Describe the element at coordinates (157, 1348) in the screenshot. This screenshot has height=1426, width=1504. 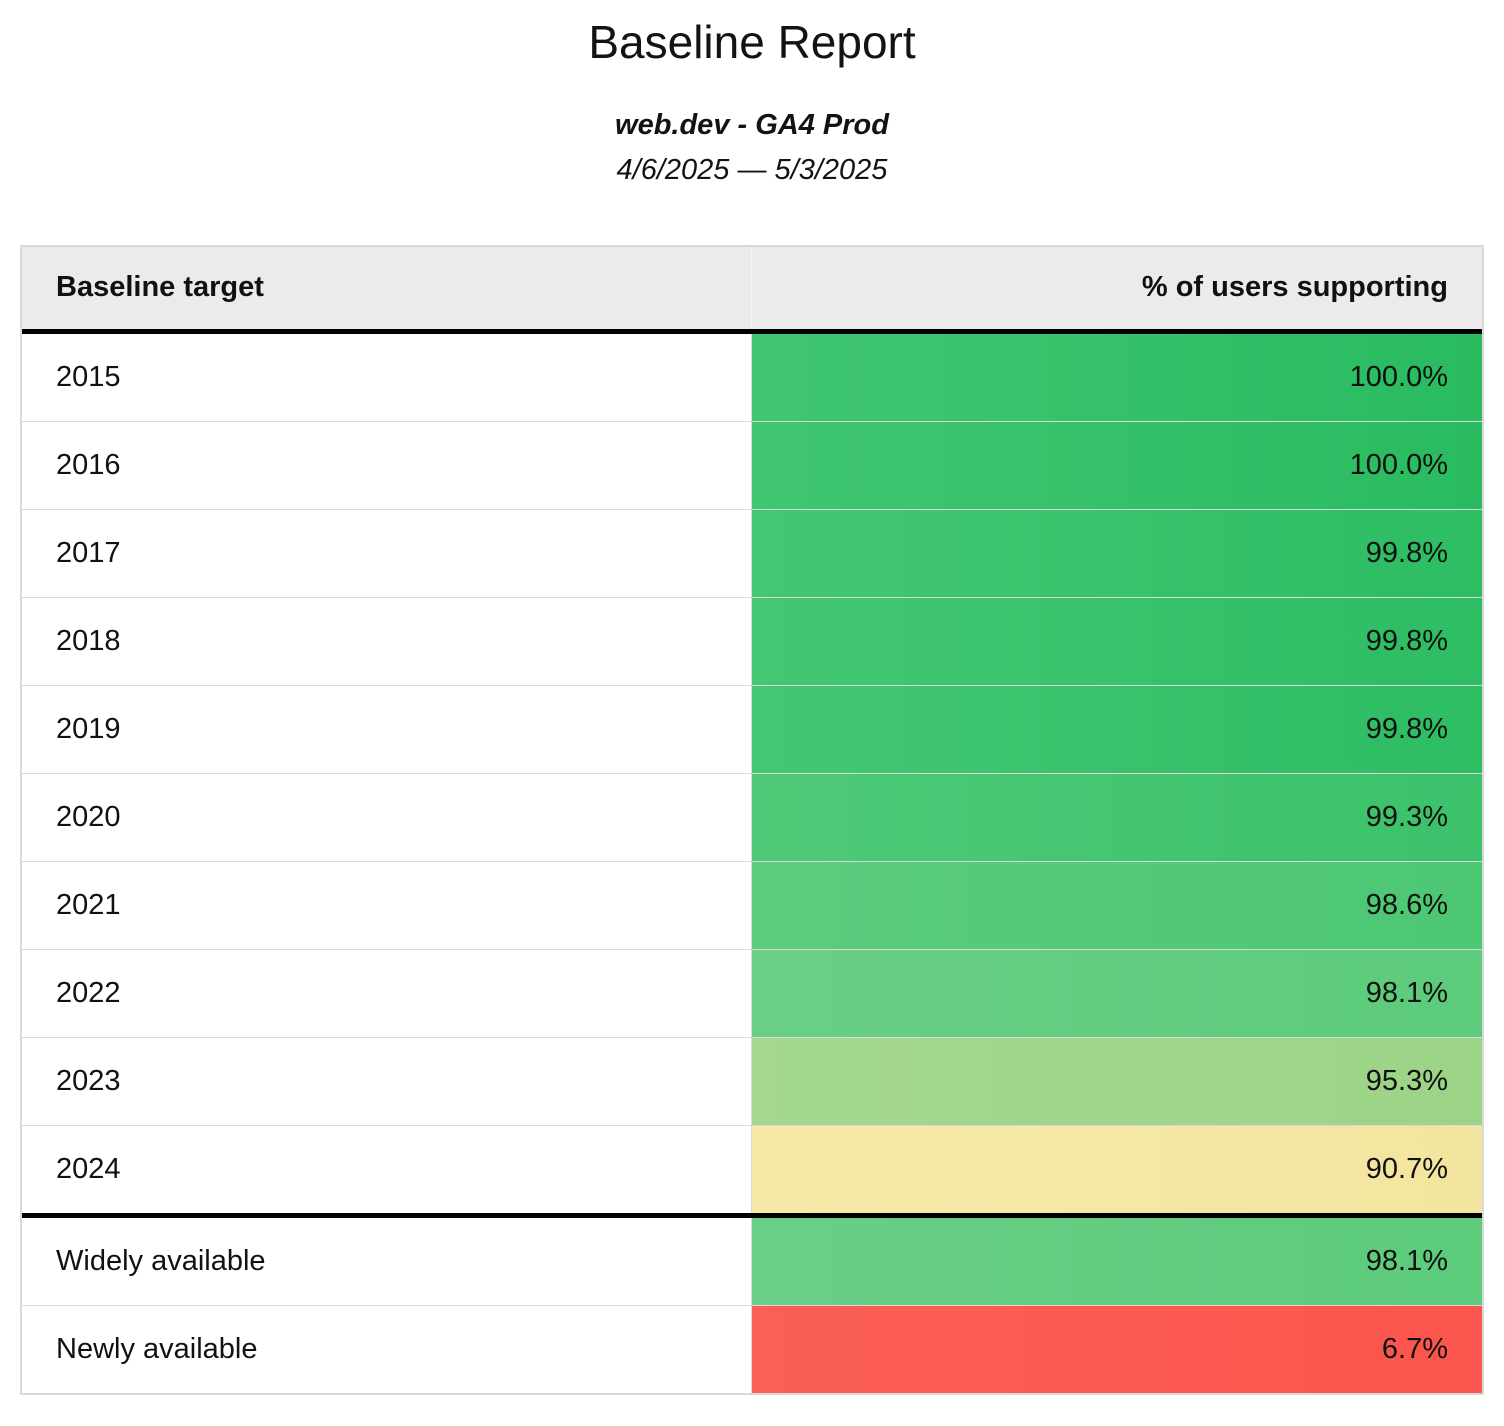
I see `baseline-target-label: Newly available` at that location.